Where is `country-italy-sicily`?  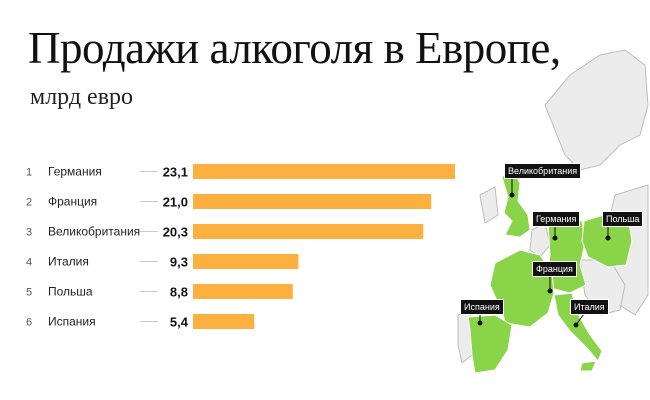 country-italy-sicily is located at coordinates (588, 366).